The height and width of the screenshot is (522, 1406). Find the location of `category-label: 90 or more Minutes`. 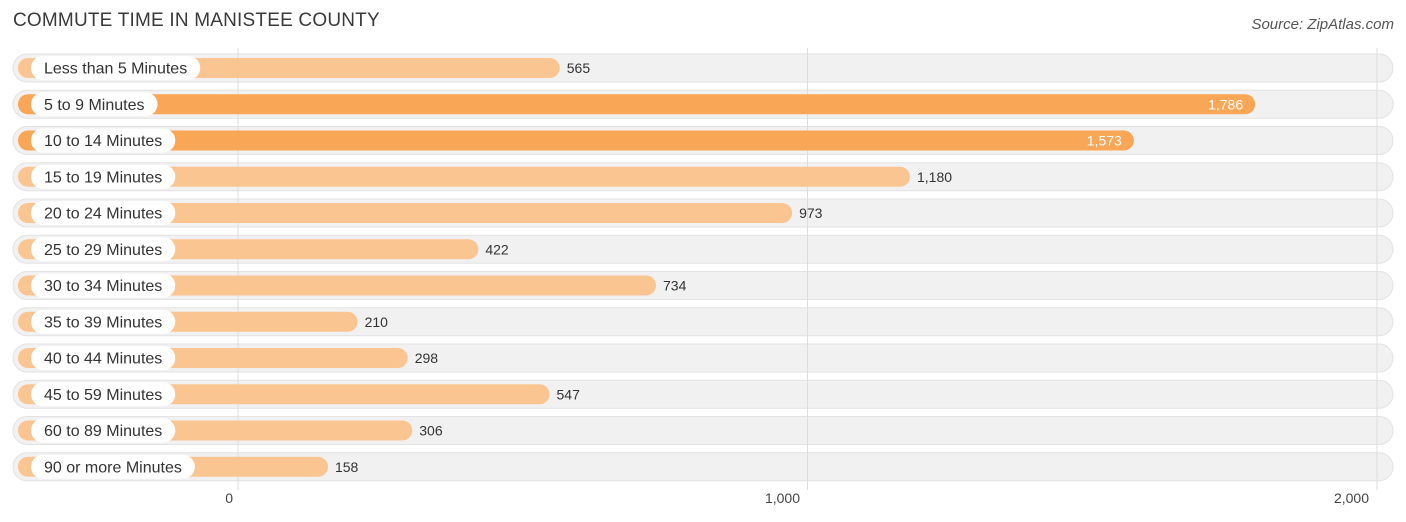

category-label: 90 or more Minutes is located at coordinates (113, 467).